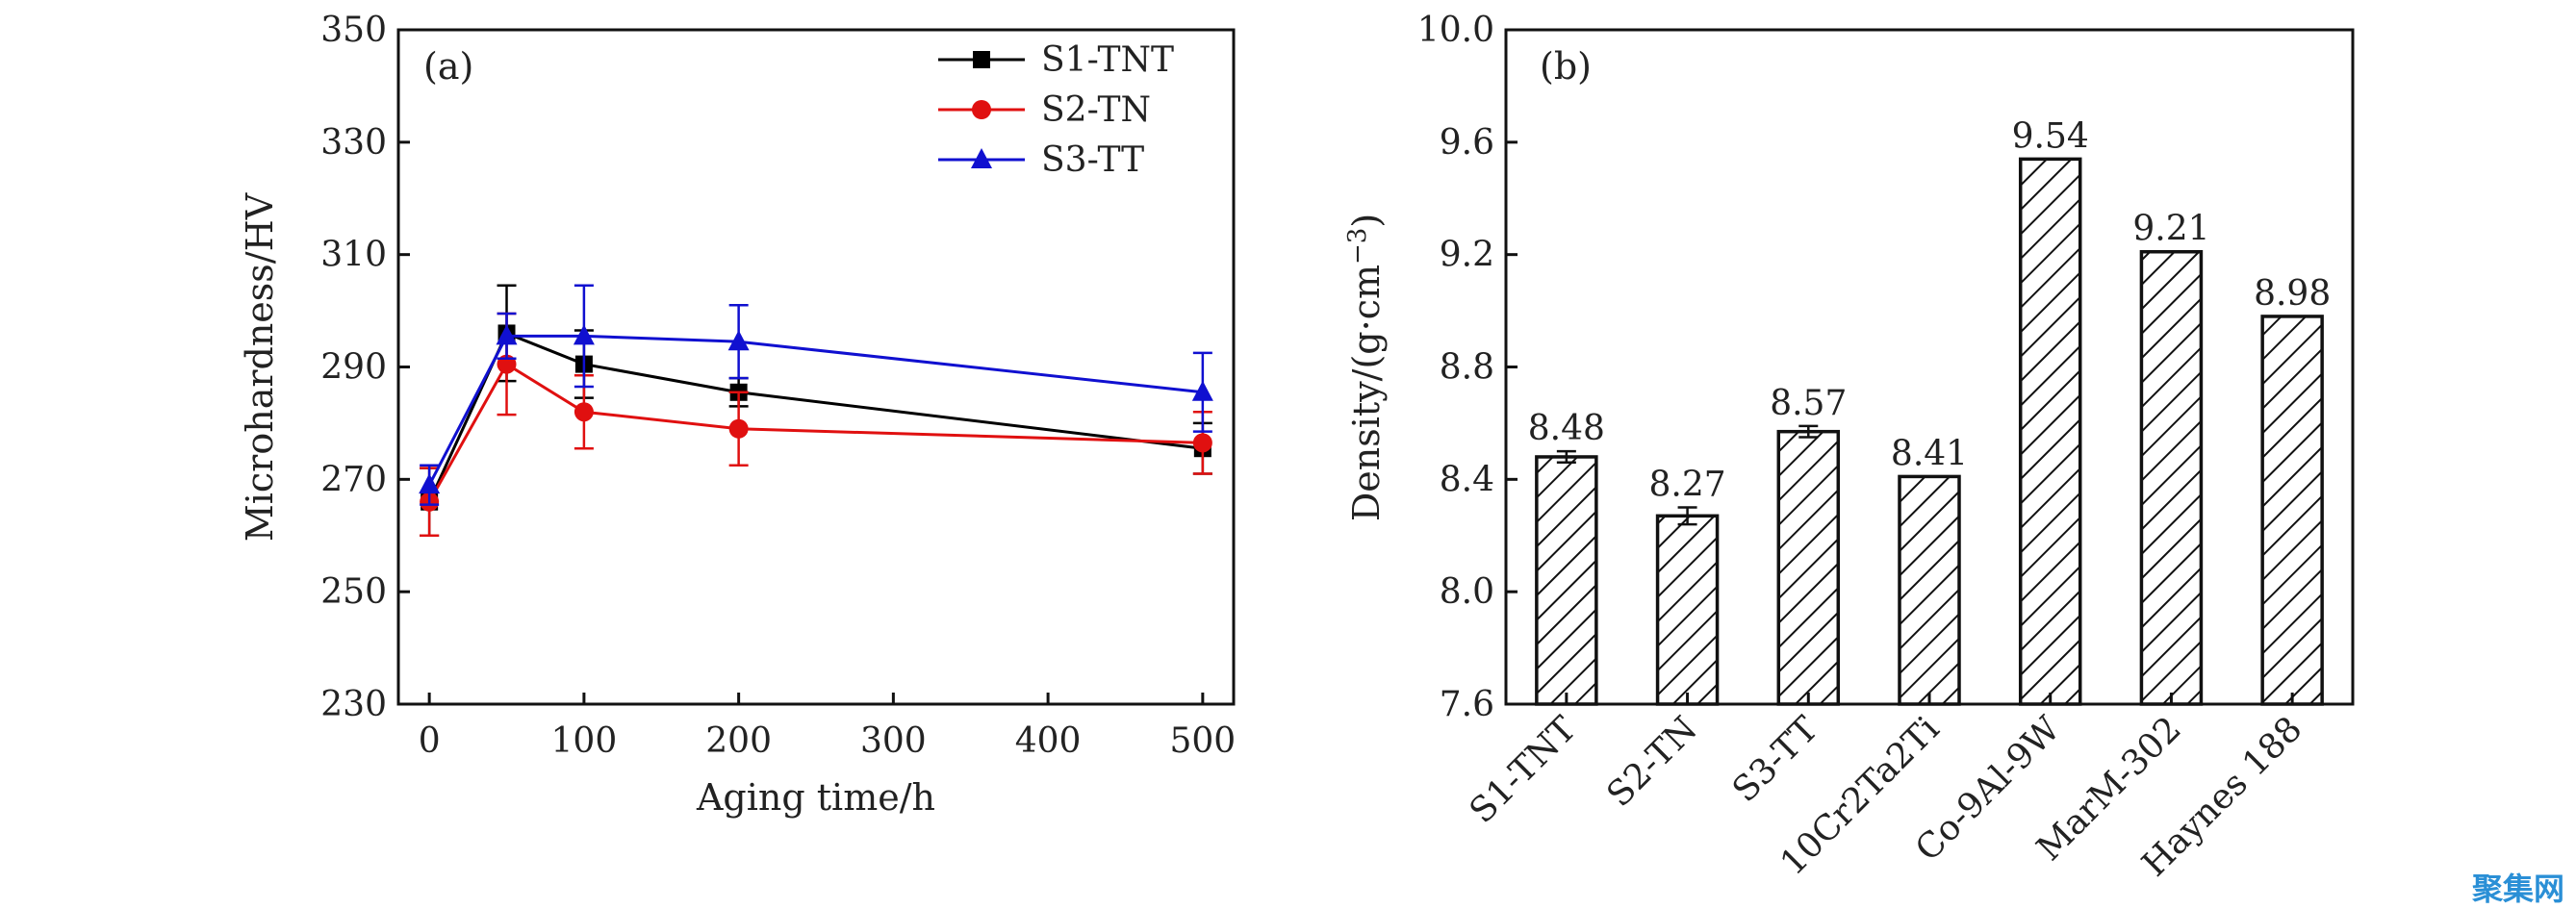 Image resolution: width=2576 pixels, height=909 pixels. What do you see at coordinates (1929, 453) in the screenshot?
I see `bar-value-label: 8.41` at bounding box center [1929, 453].